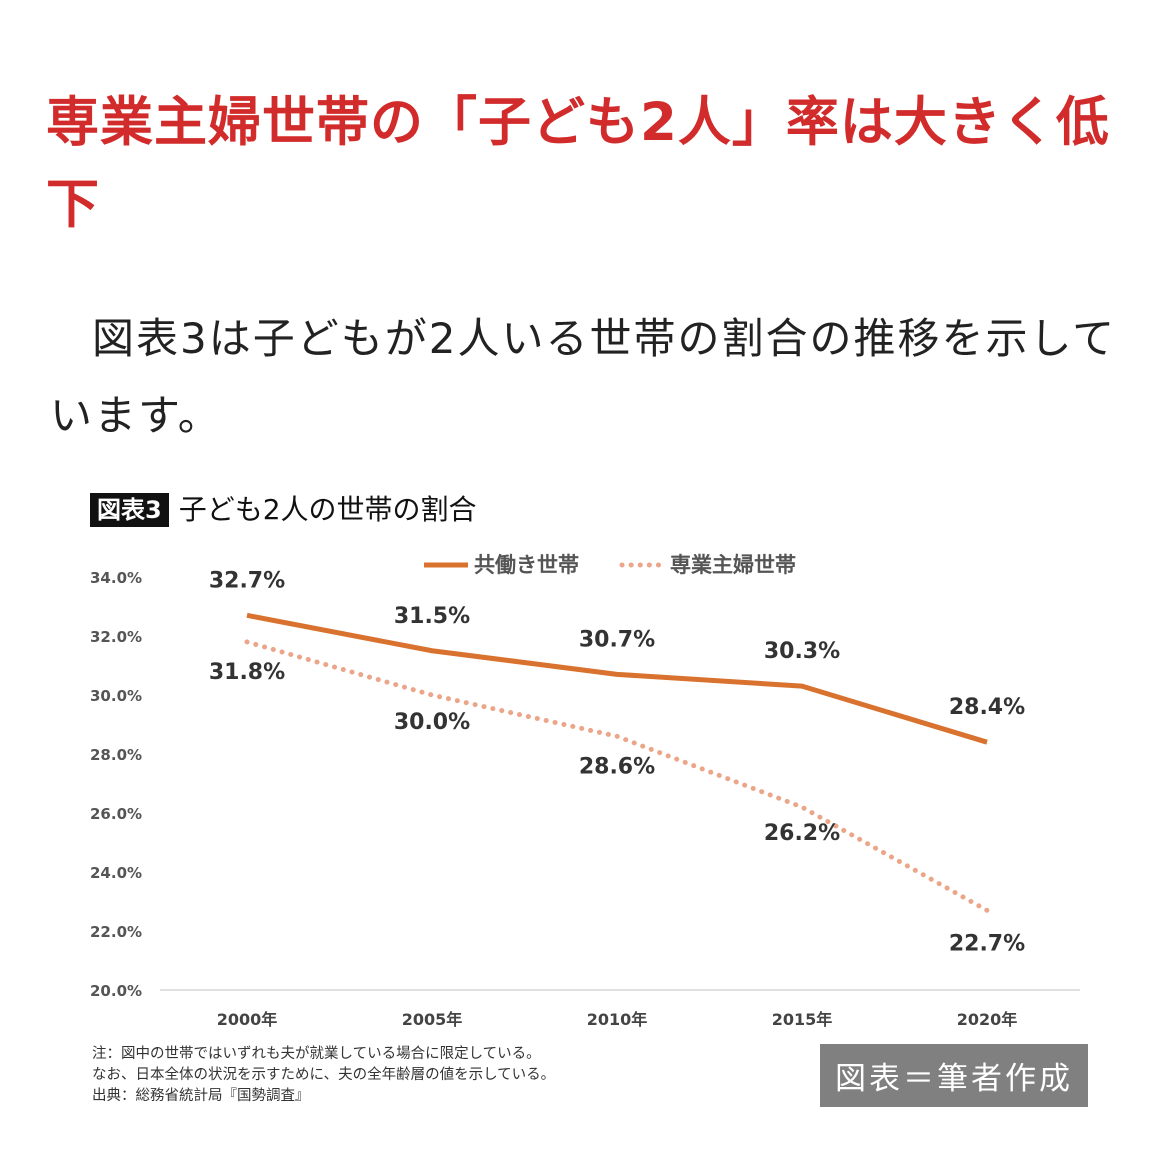  What do you see at coordinates (617, 1019) in the screenshot?
I see `x-tick-label: 2010年` at bounding box center [617, 1019].